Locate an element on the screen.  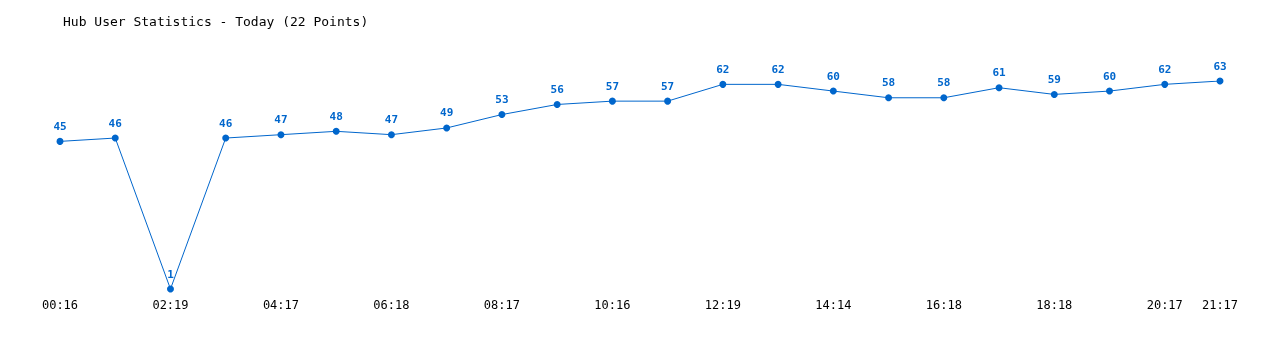
x-tick-label: 21:17 is located at coordinates (1220, 305).